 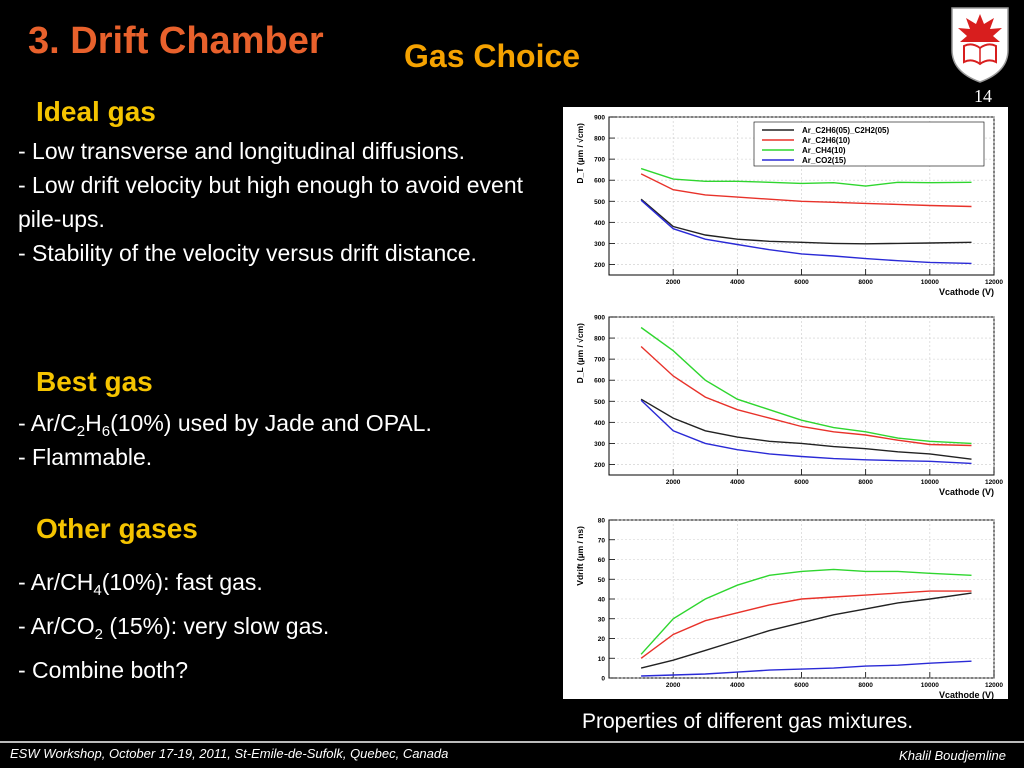 I want to click on footer-author: Khalil Boudjemline, so click(x=952, y=755).